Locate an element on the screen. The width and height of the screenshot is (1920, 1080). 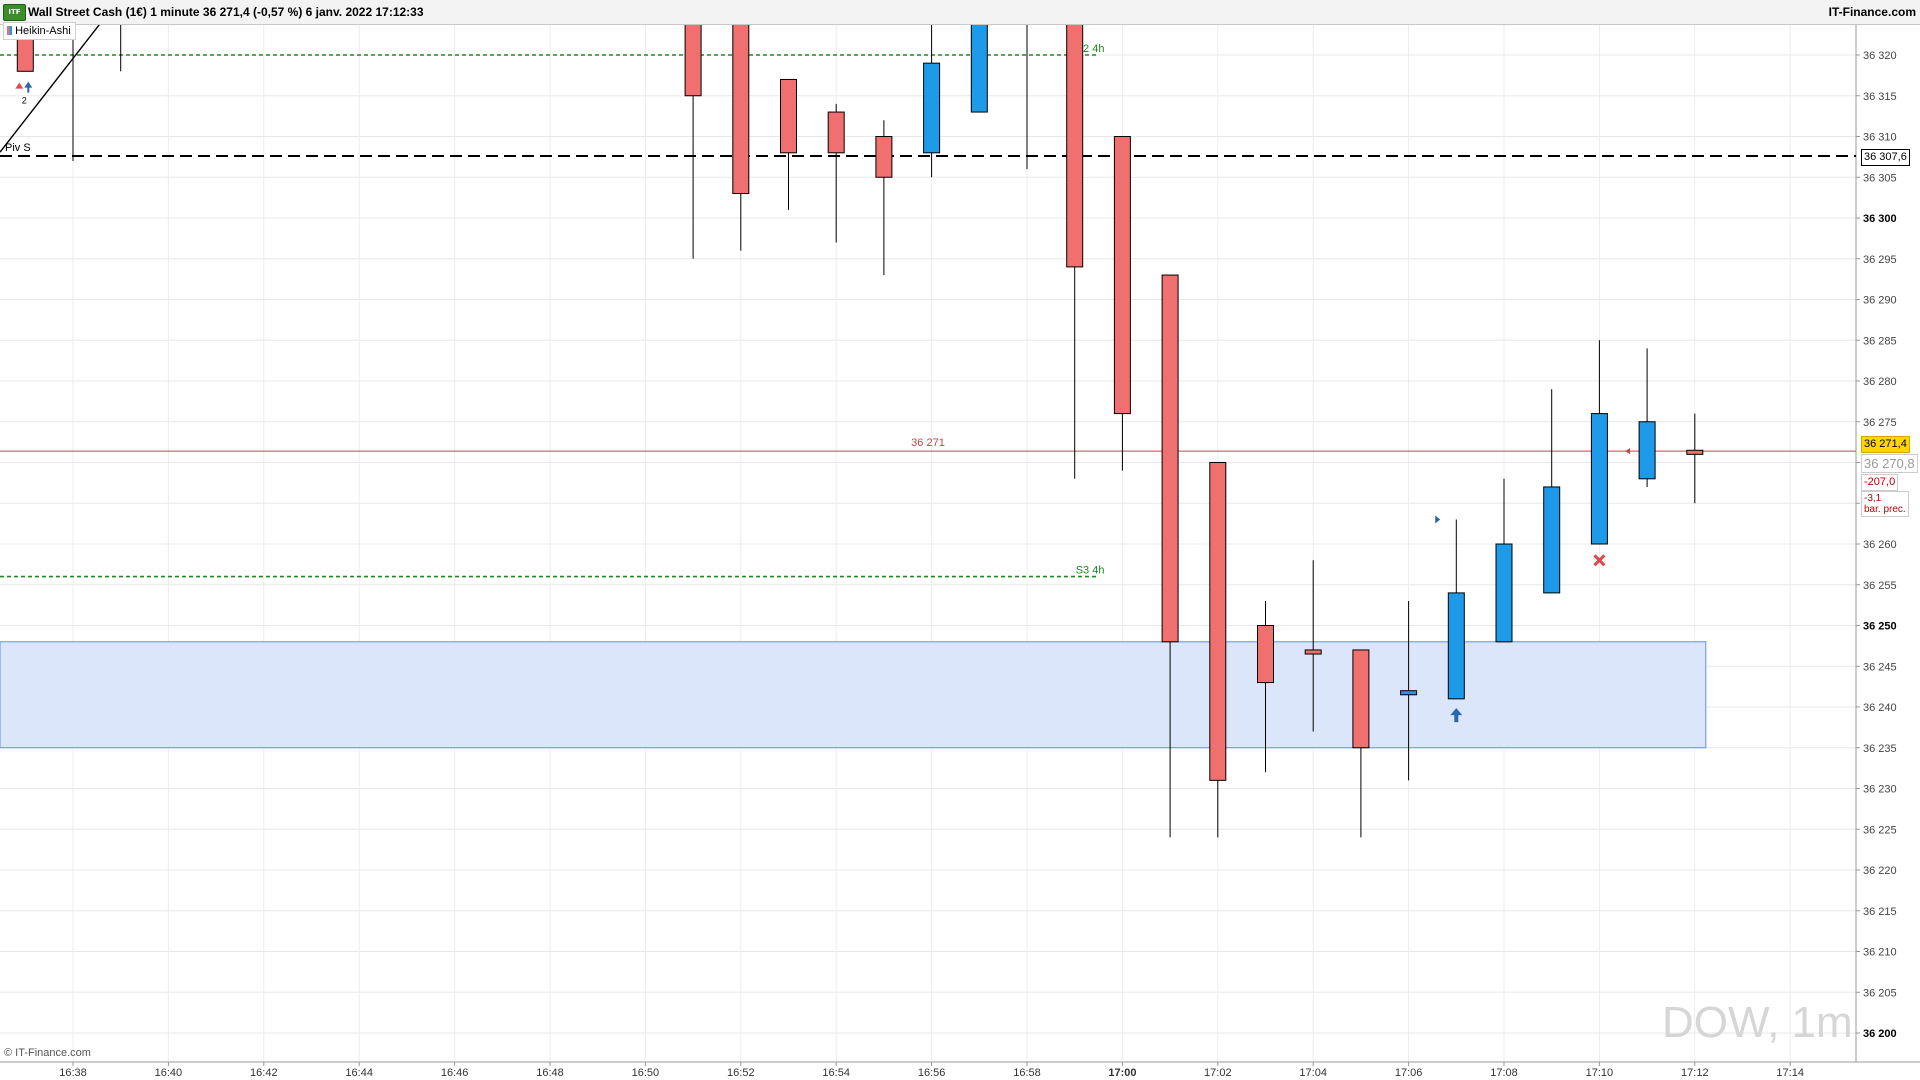
x-tick-label: 16:44 is located at coordinates (359, 1073).